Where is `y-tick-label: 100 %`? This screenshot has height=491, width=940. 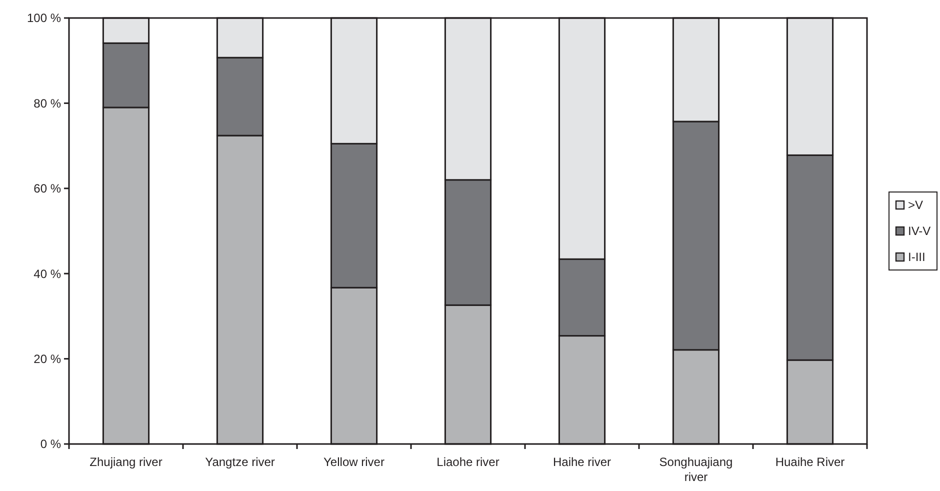
y-tick-label: 100 % is located at coordinates (44, 18).